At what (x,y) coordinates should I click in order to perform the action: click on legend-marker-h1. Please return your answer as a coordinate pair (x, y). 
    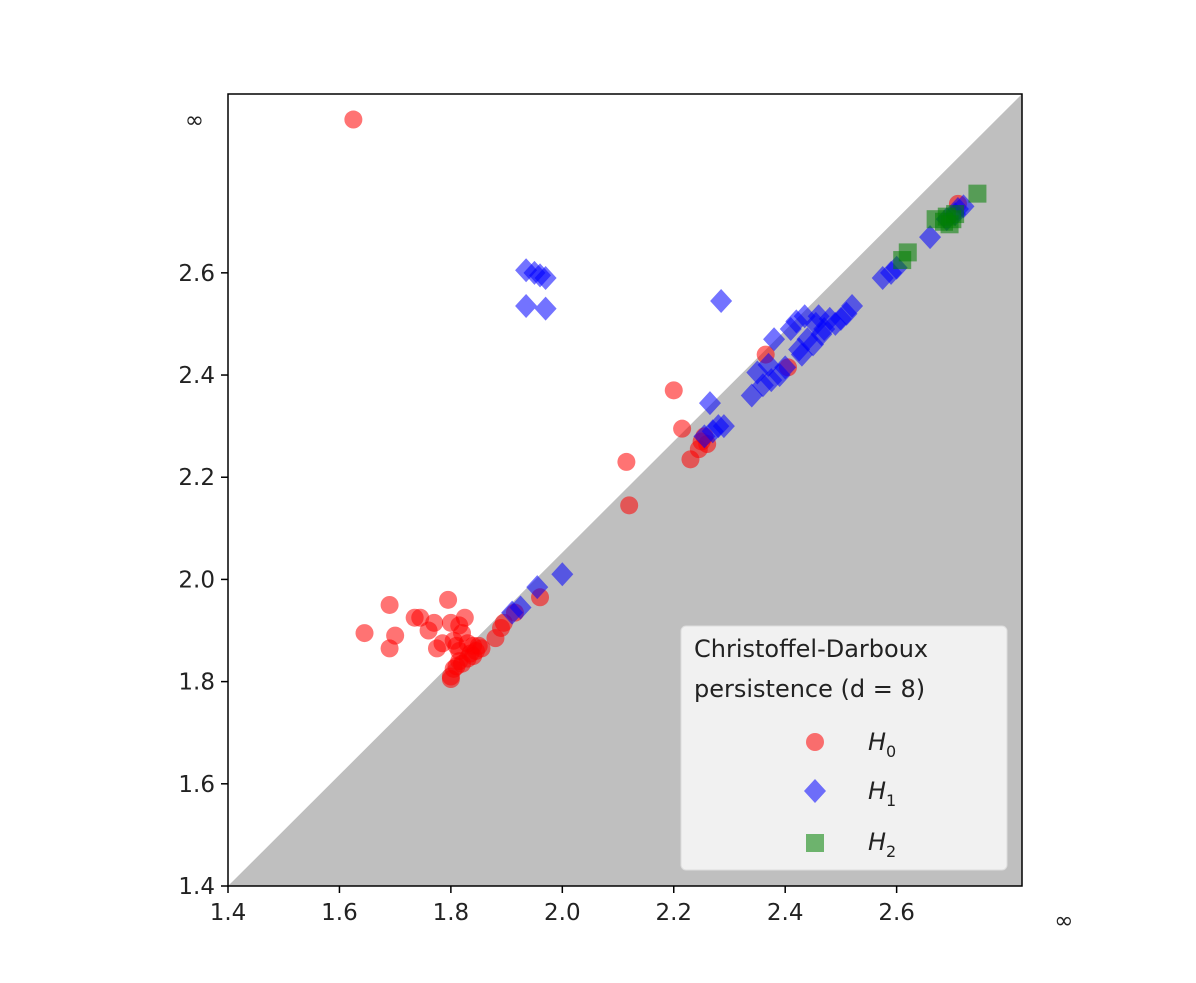
    Looking at the image, I should click on (815, 791).